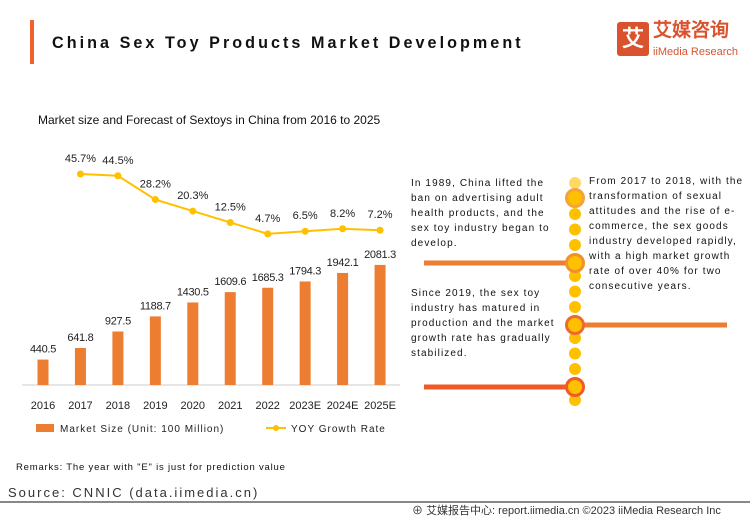 The width and height of the screenshot is (750, 519). Describe the element at coordinates (305, 271) in the screenshot. I see `bar-label: 1794.3` at that location.